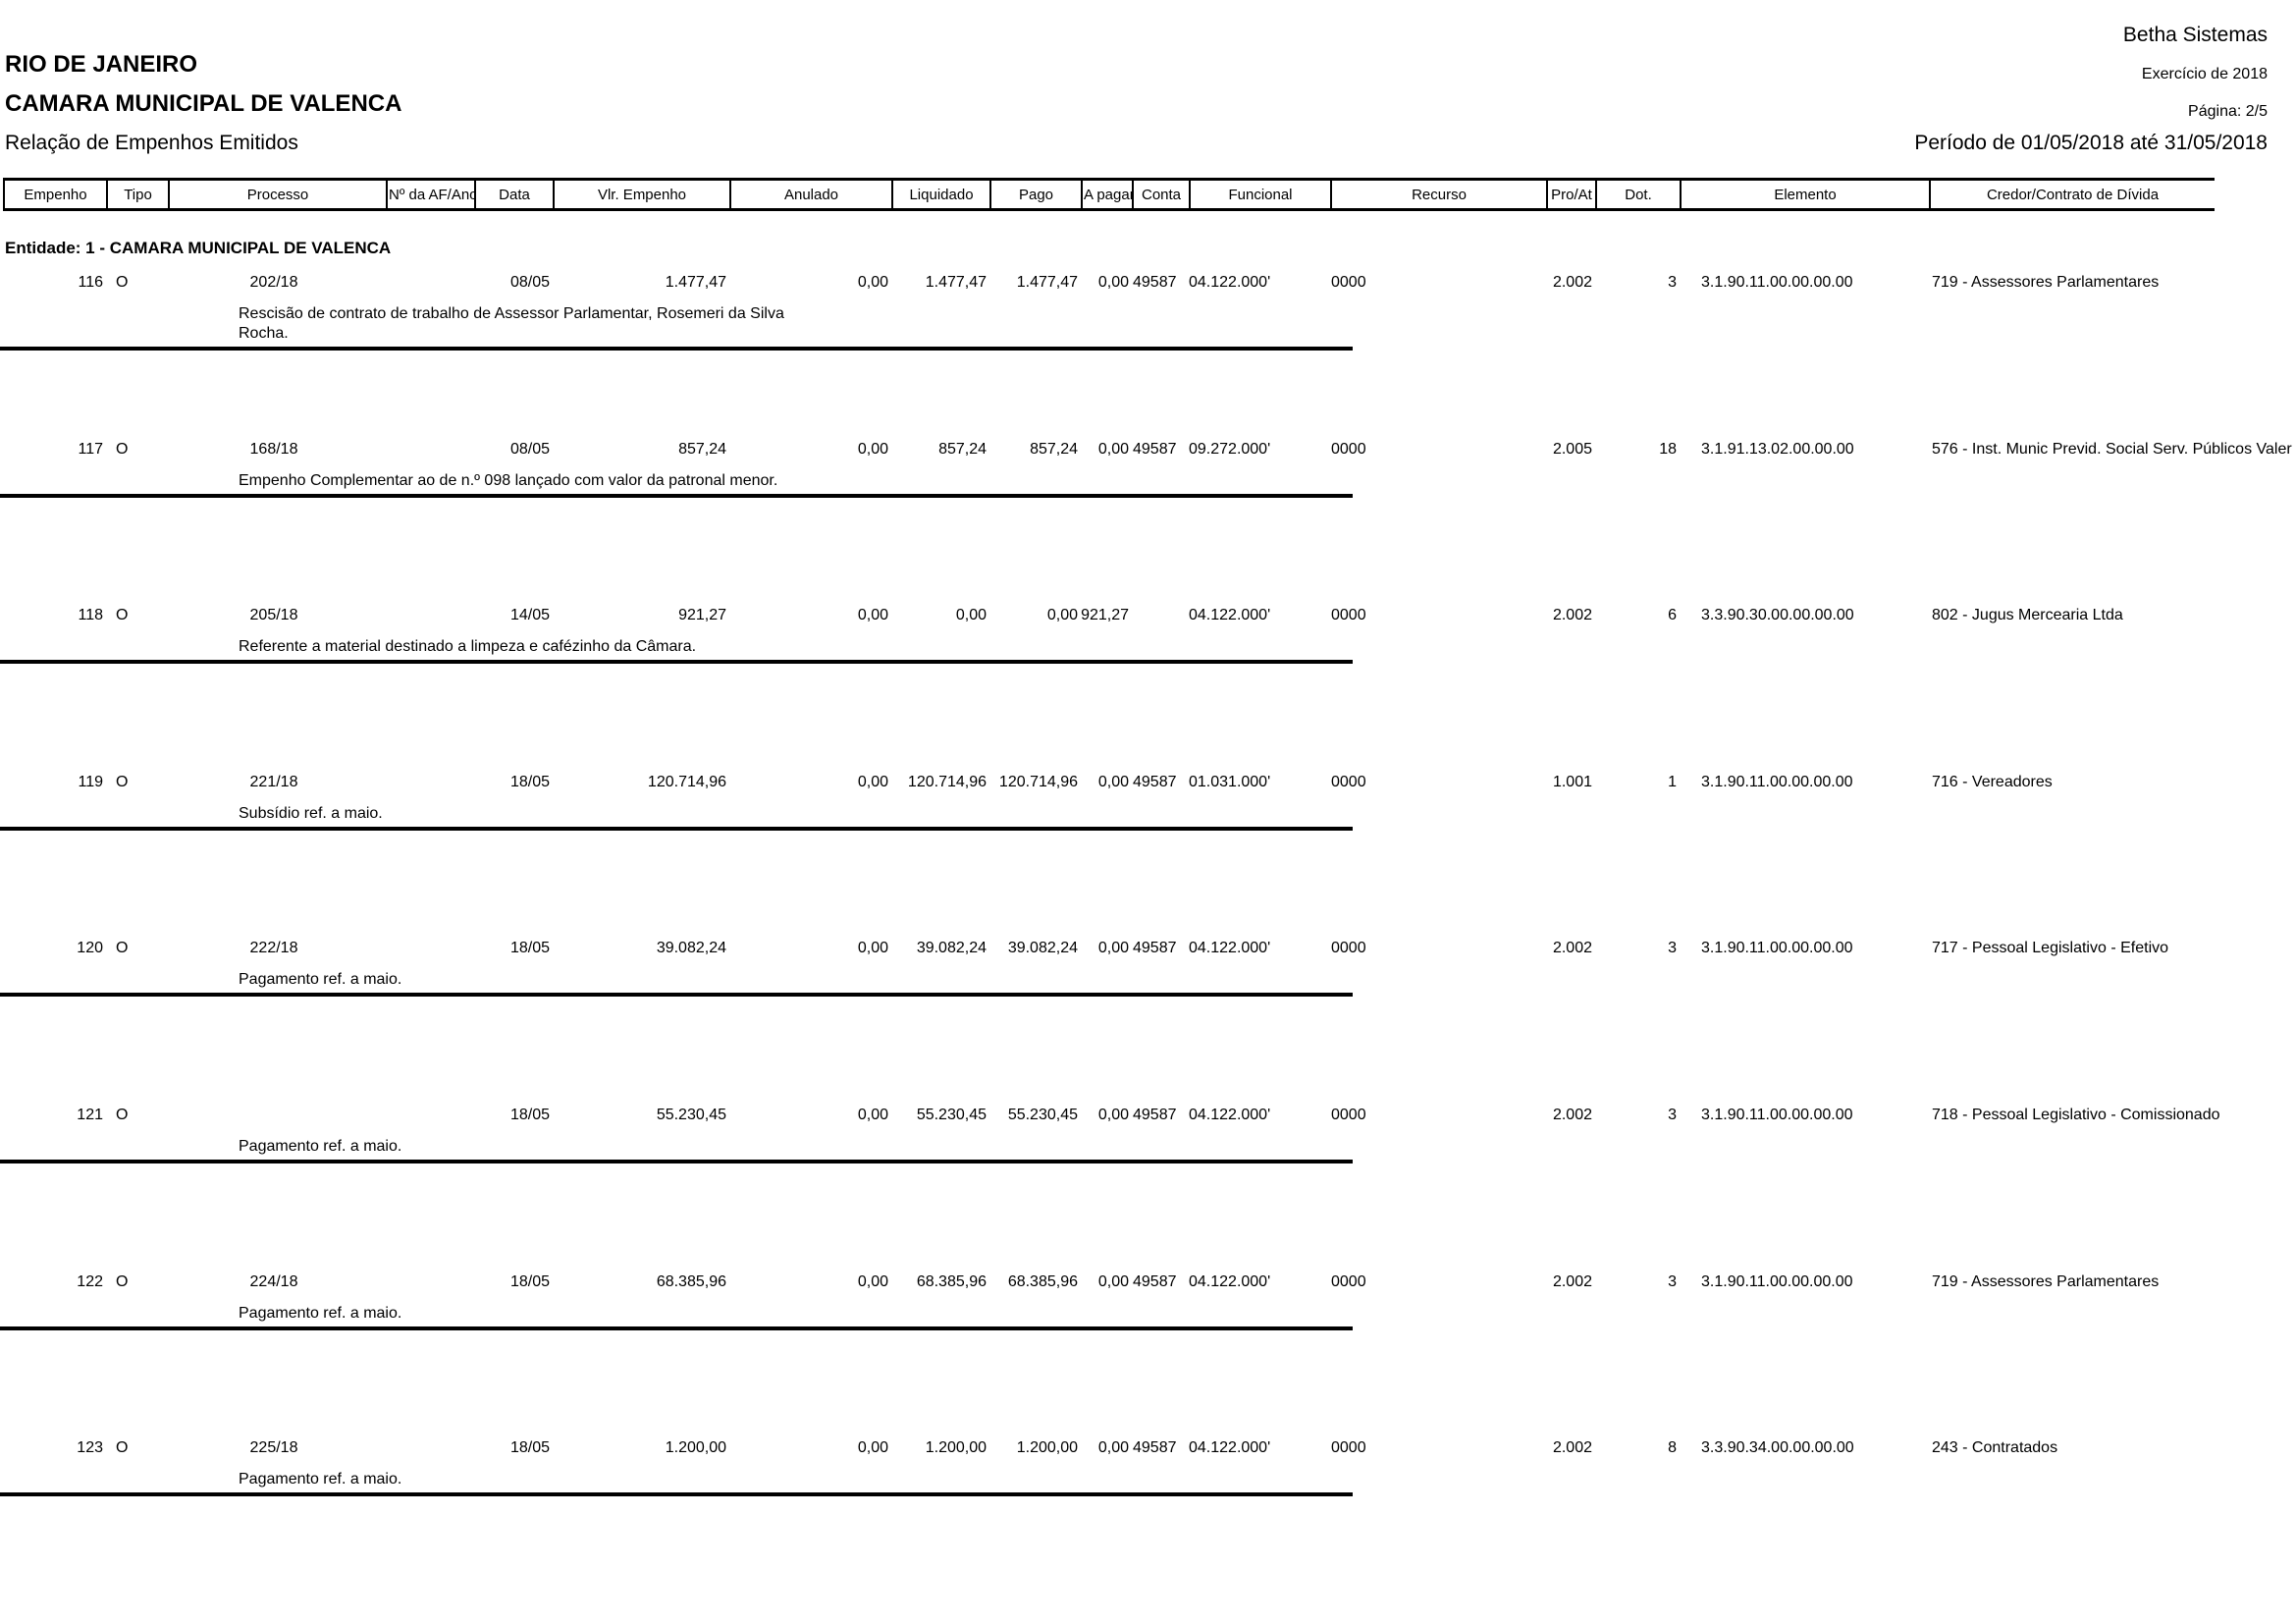 The width and height of the screenshot is (2296, 1623). Describe the element at coordinates (311, 813) in the screenshot. I see `row-description: Subsídio ref. a maio.` at that location.